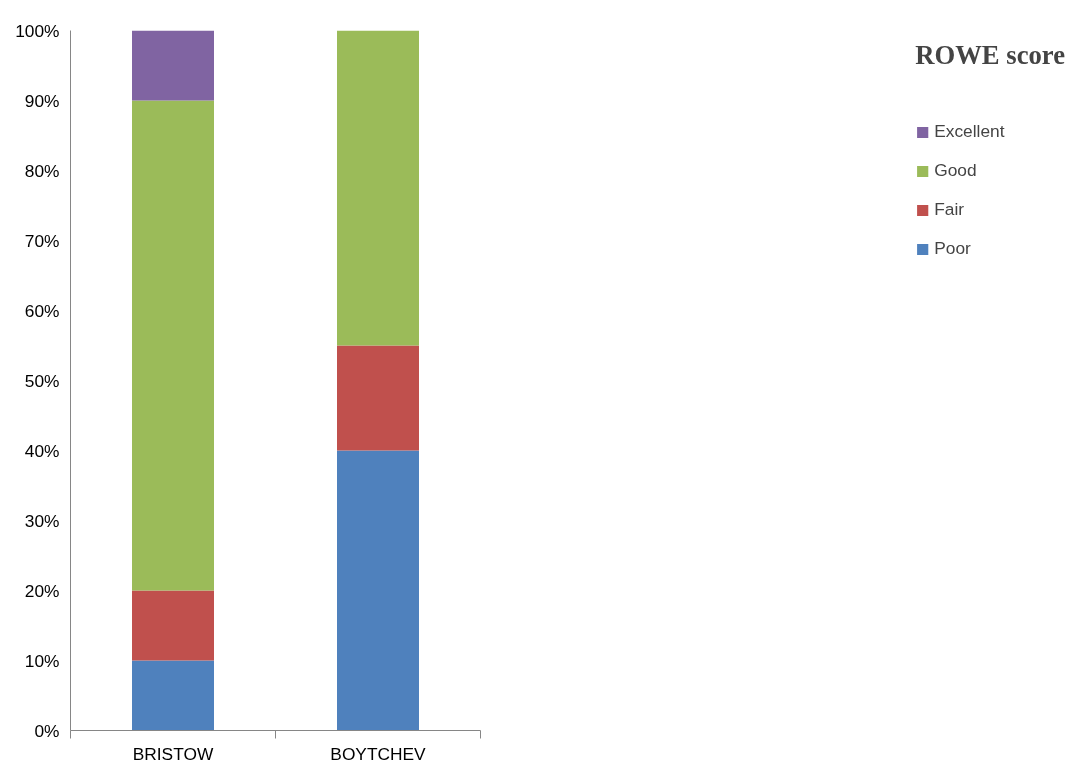 The width and height of the screenshot is (1083, 774). What do you see at coordinates (378, 753) in the screenshot?
I see `x-tick-label: BOYTCHEV` at bounding box center [378, 753].